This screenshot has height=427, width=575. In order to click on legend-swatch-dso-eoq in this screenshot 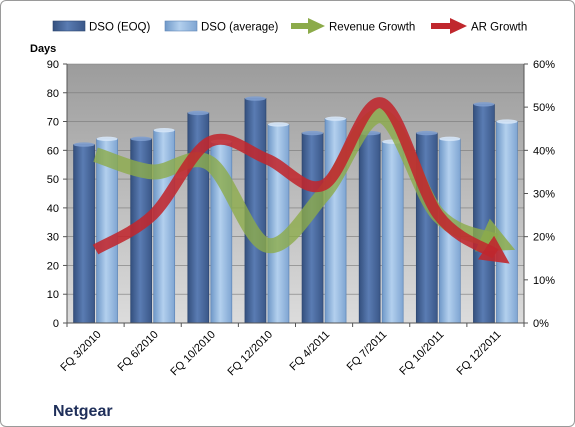, I will do `click(69, 26)`.